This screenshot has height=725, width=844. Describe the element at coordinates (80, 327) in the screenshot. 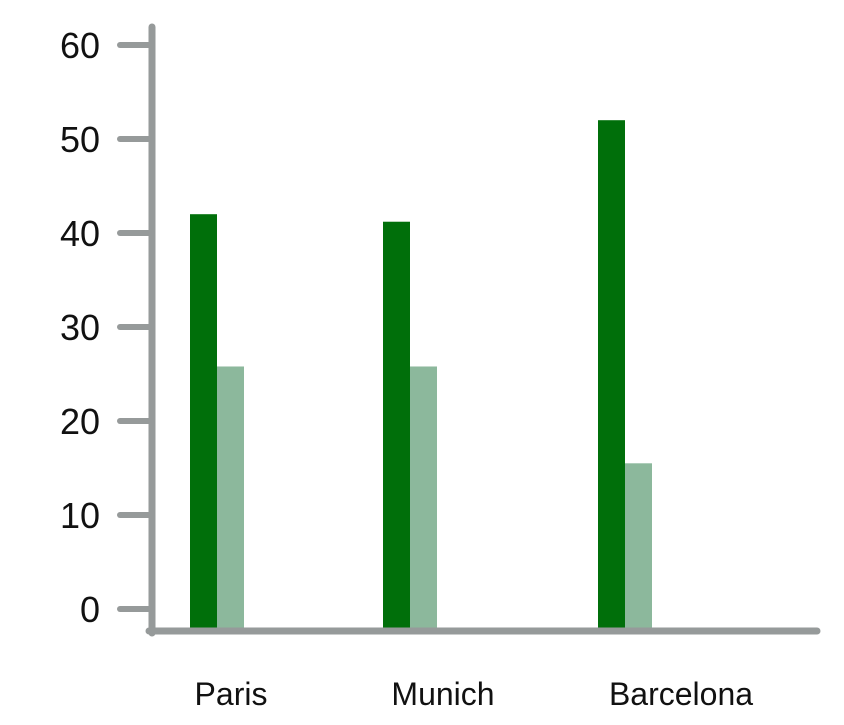

I see `y-tick-label-30: 30` at that location.